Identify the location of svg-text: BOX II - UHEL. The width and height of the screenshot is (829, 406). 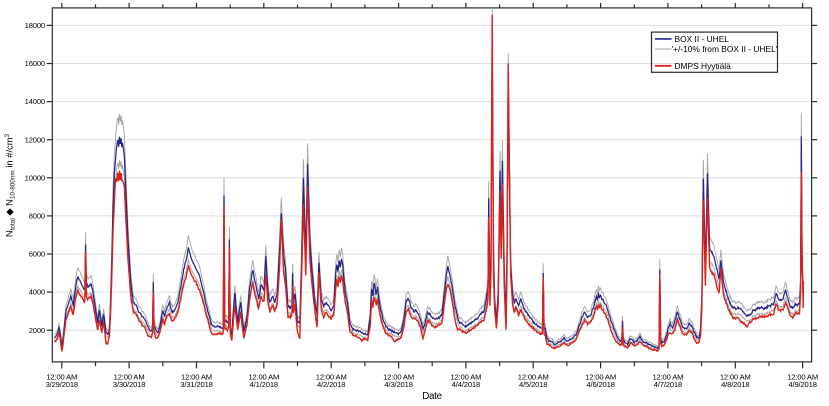
(702, 39).